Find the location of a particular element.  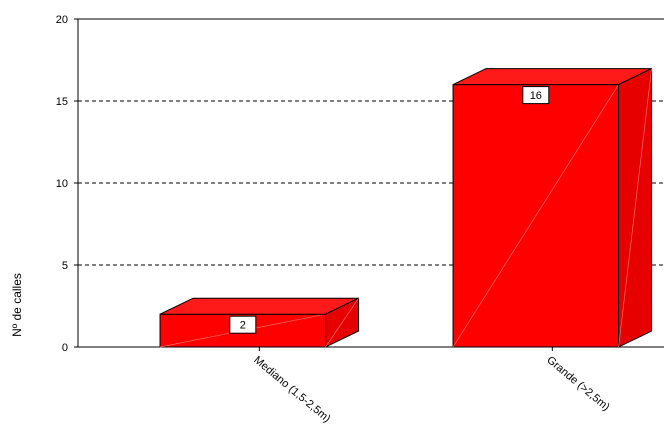

y-tick-label: 20 is located at coordinates (62, 20).